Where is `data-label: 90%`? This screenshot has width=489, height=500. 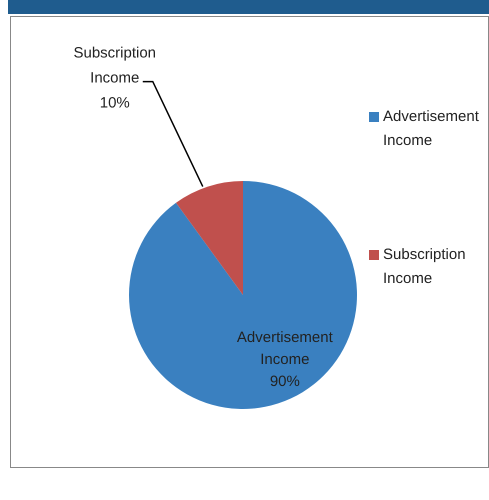 data-label: 90% is located at coordinates (285, 381).